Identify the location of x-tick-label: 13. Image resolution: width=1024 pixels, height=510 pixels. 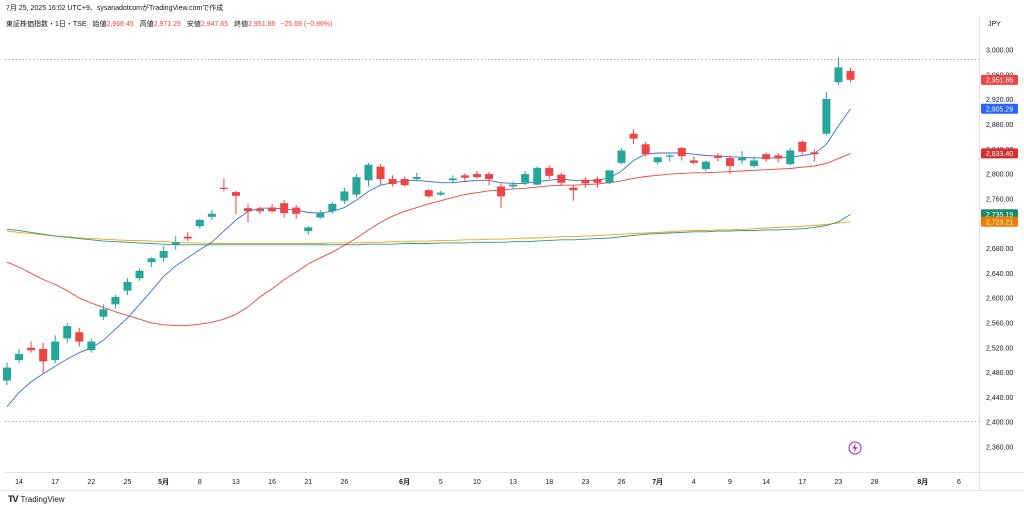
(236, 482).